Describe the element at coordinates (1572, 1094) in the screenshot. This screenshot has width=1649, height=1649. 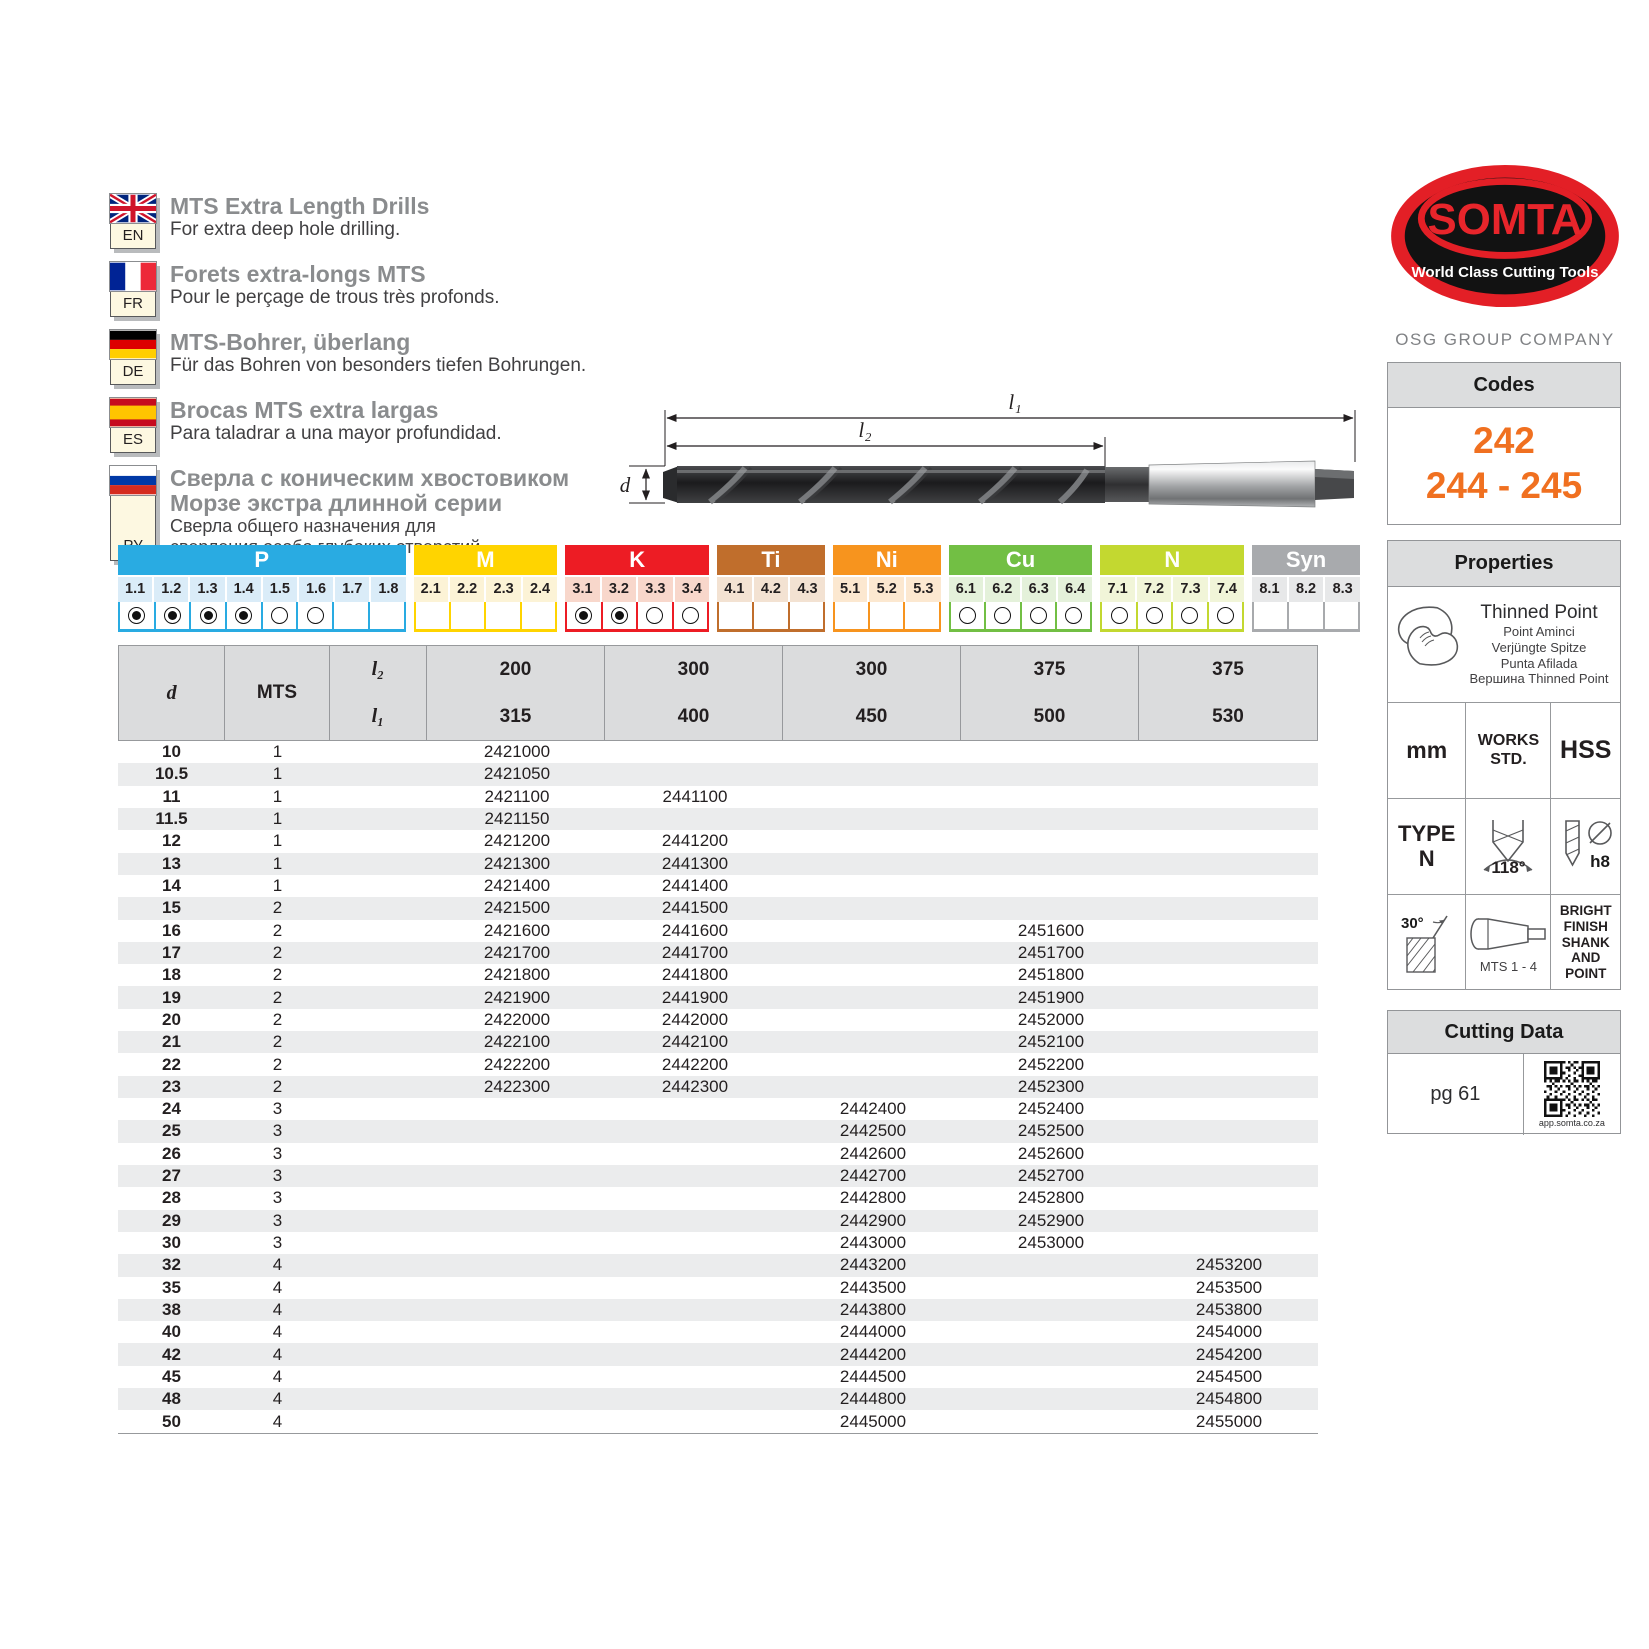
I see `qr-cell: app.somta.co.za` at that location.